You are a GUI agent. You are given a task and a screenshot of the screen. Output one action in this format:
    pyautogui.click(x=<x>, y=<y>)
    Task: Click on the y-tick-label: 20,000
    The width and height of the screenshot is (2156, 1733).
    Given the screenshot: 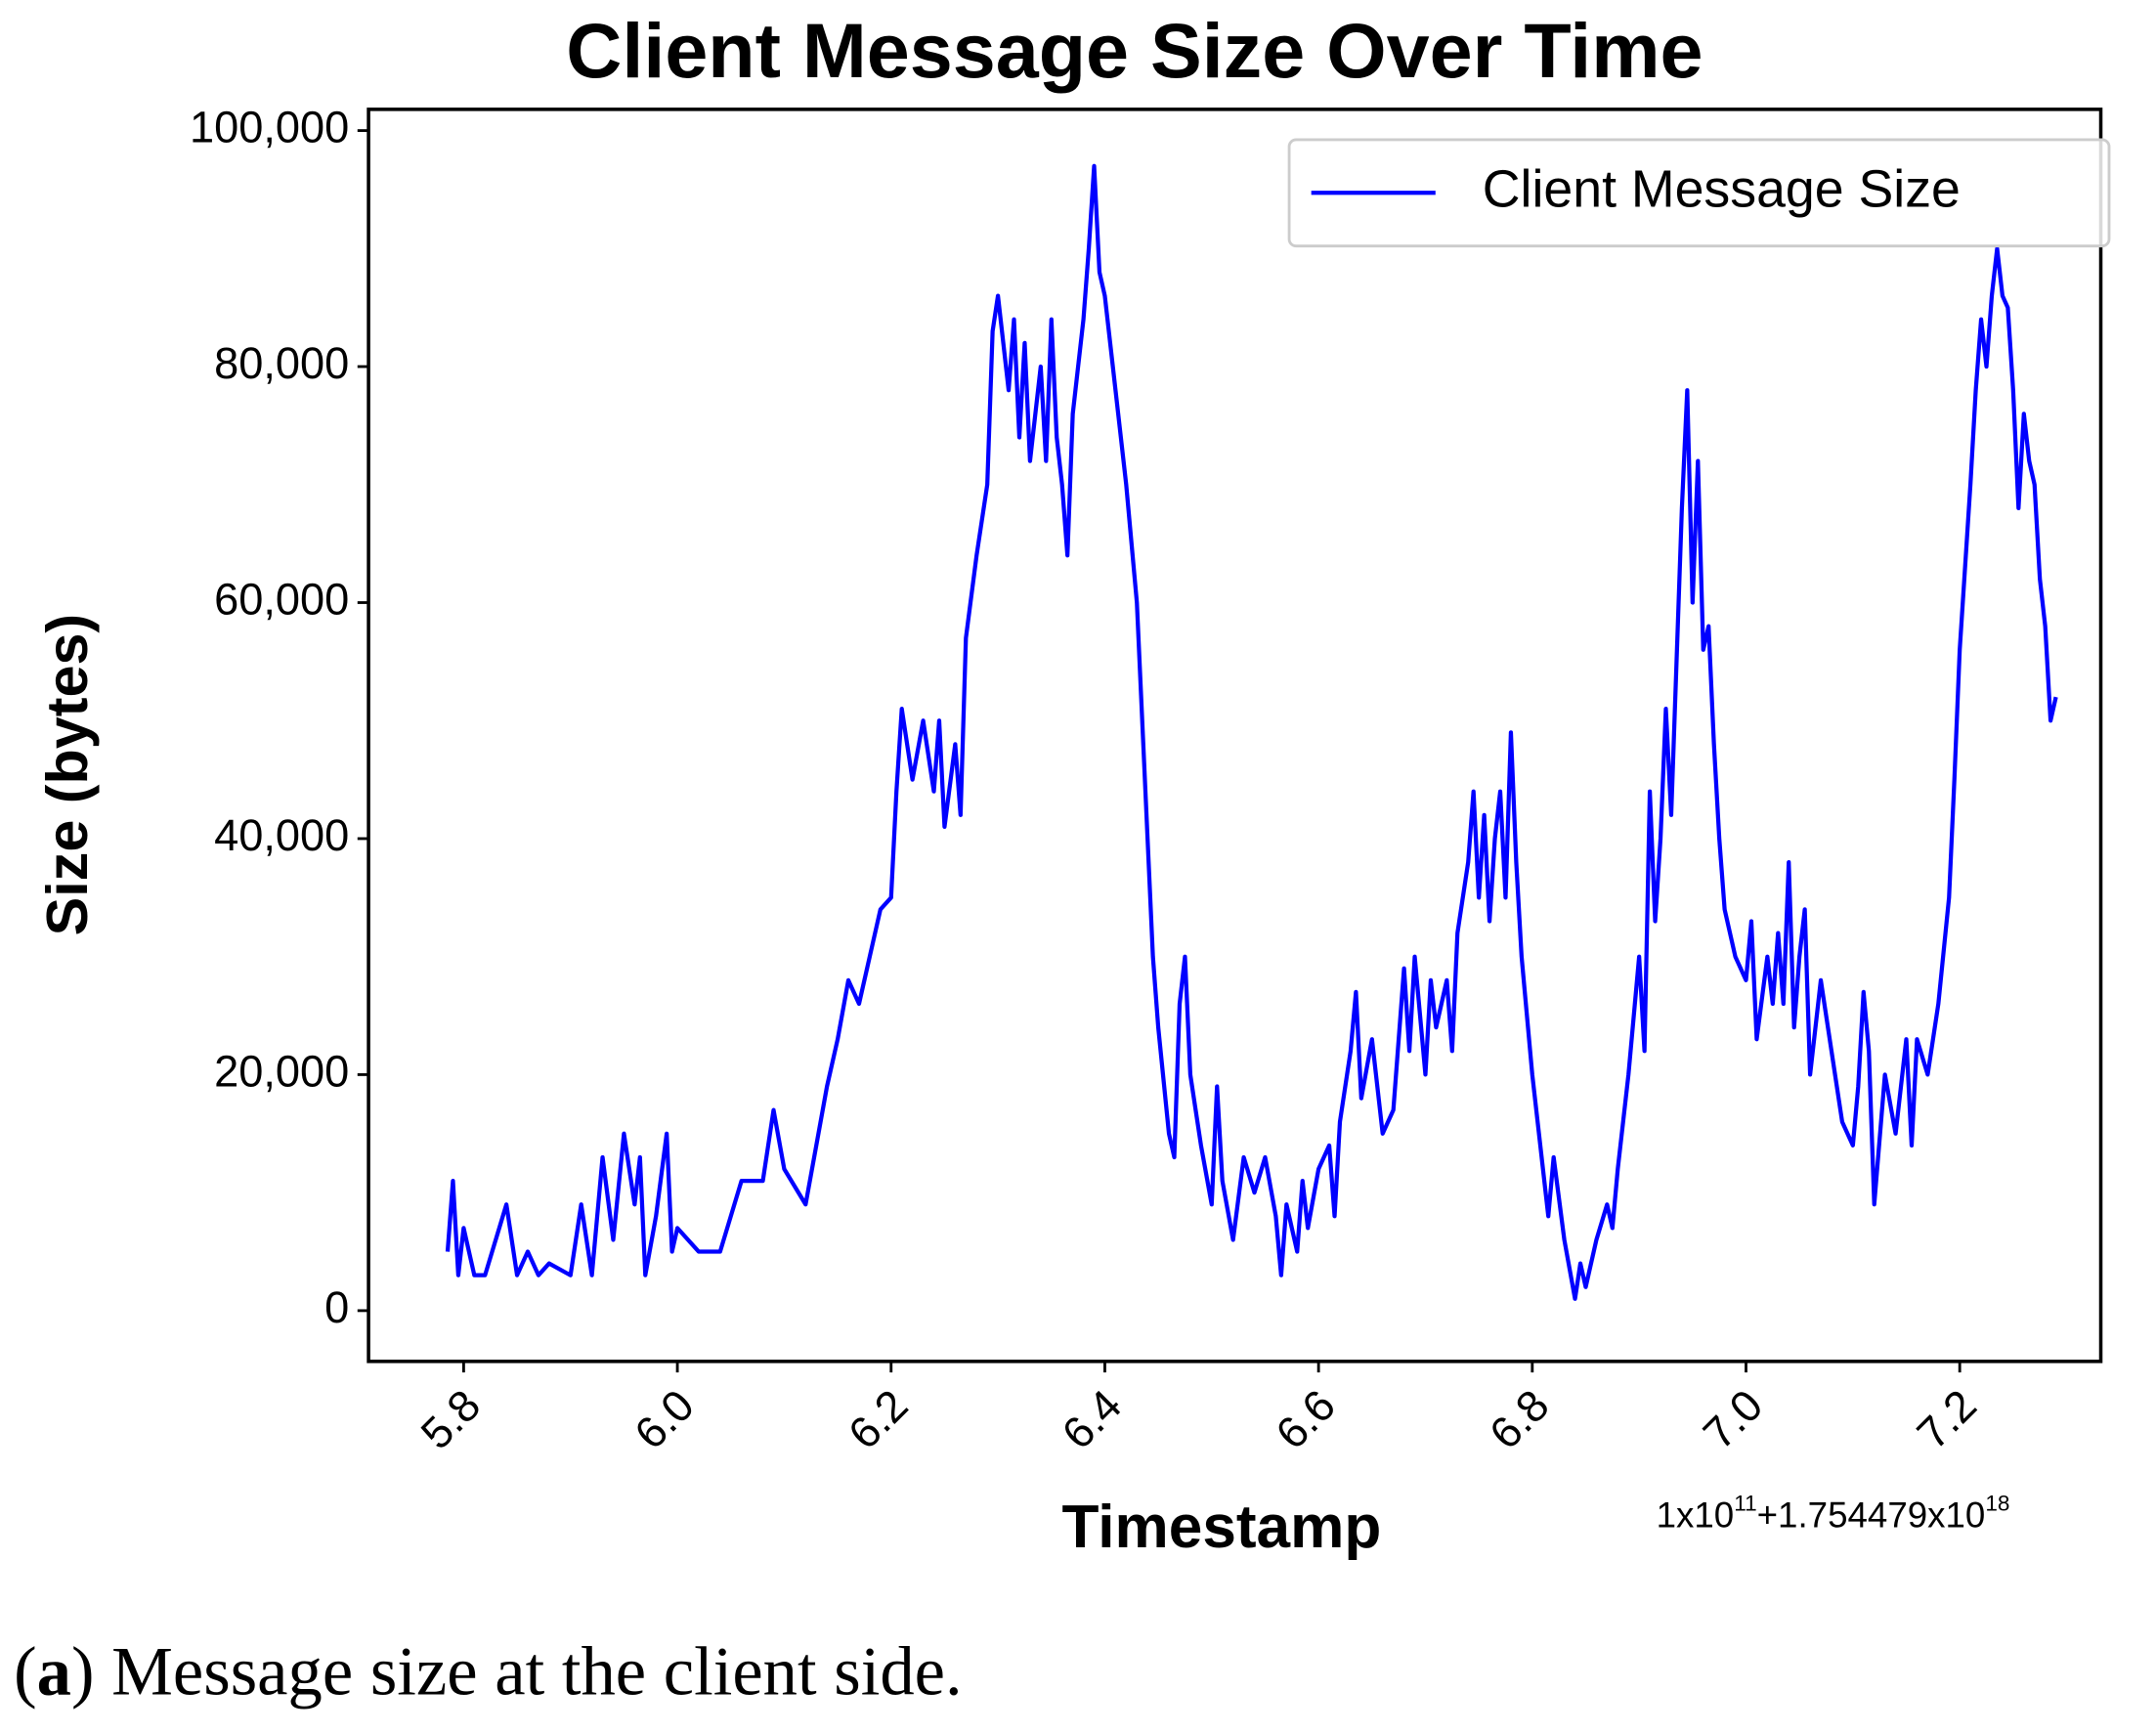 What is the action you would take?
    pyautogui.click(x=281, y=1071)
    